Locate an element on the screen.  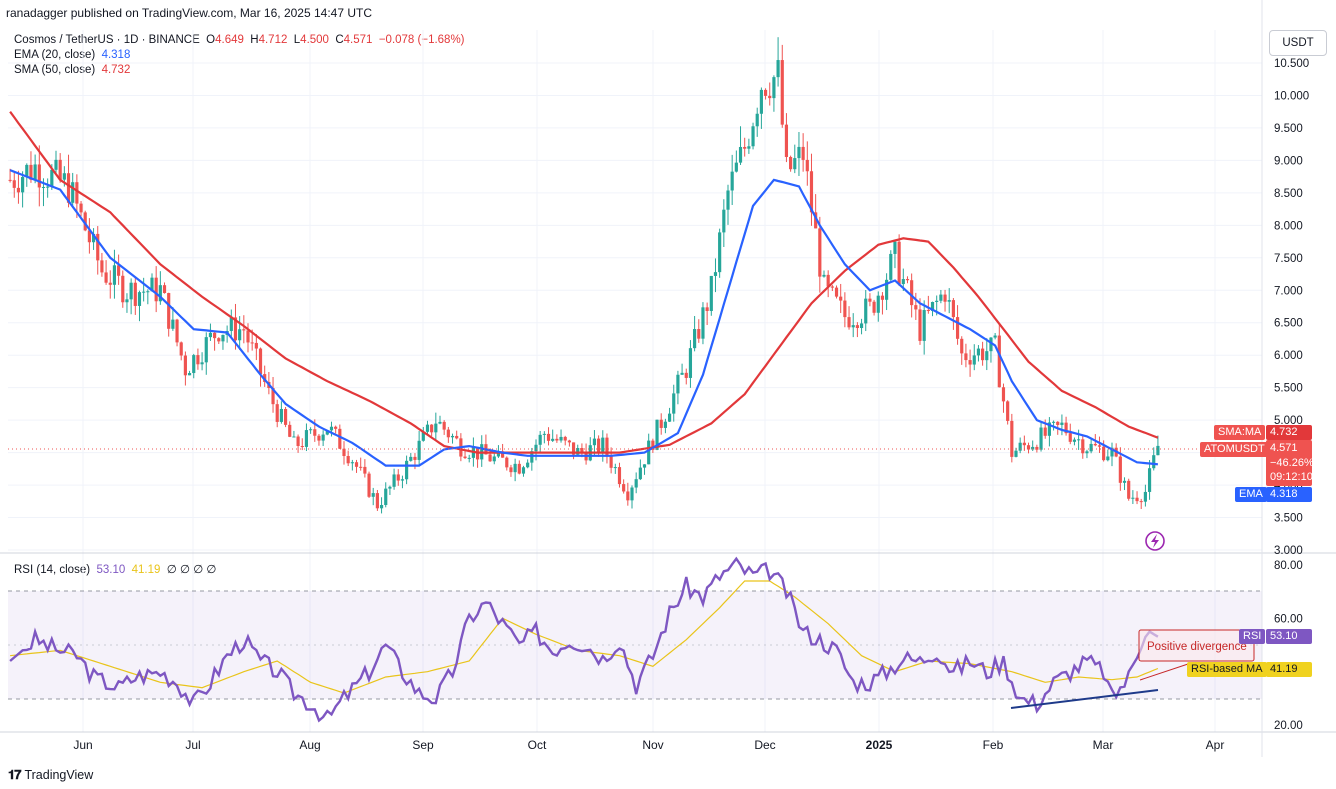
time-tick-label: Mar is located at coordinates (1103, 745).